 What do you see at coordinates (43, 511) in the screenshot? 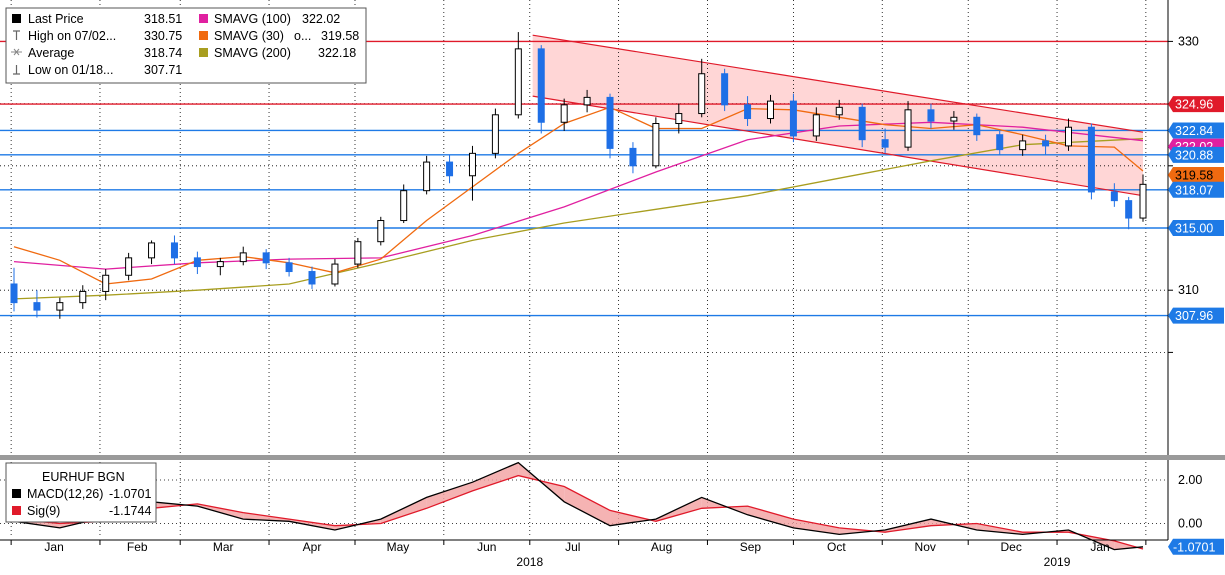
I see `macd-legend-signal-label: Sig(9)` at bounding box center [43, 511].